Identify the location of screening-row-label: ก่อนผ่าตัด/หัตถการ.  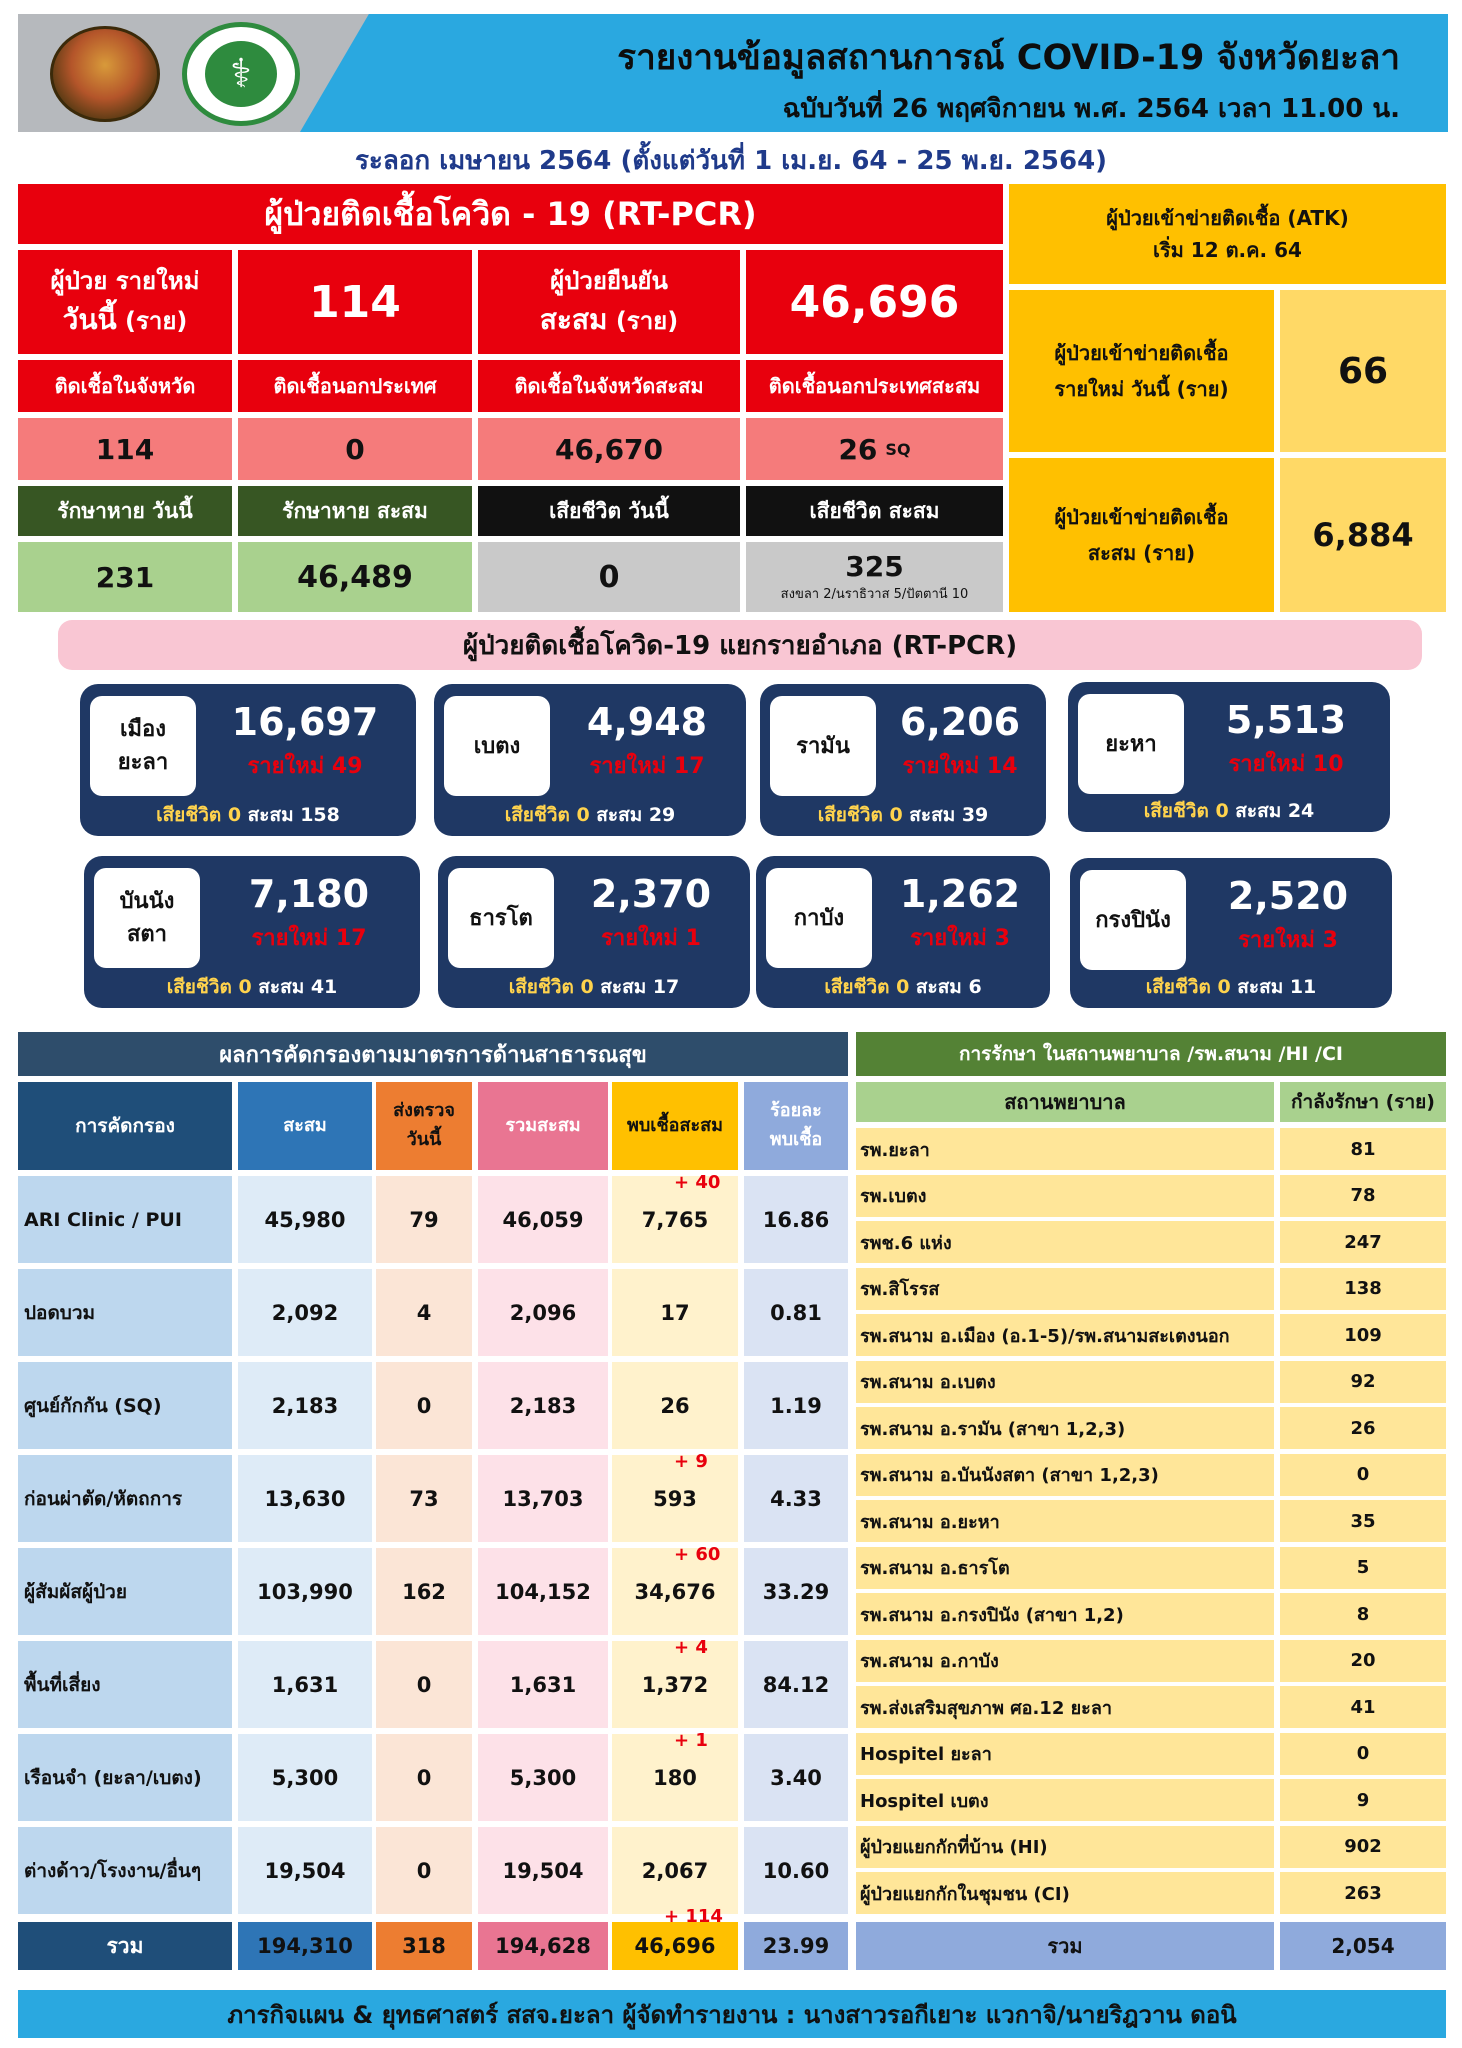
(125, 1498).